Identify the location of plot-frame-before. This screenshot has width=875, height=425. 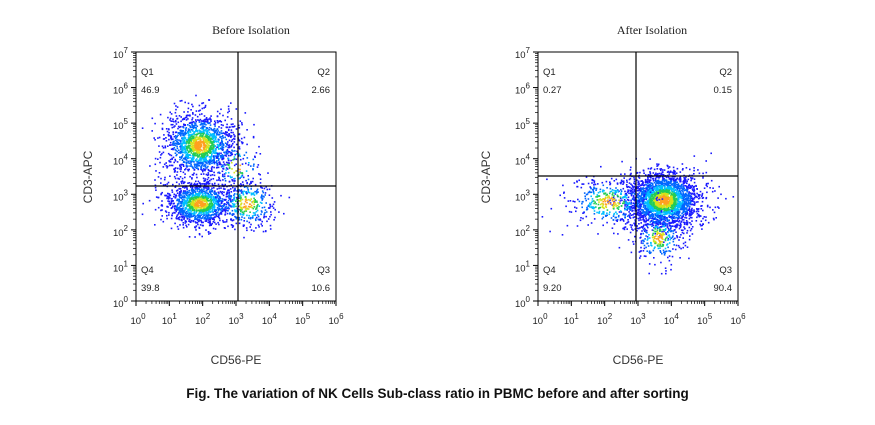
(236, 176).